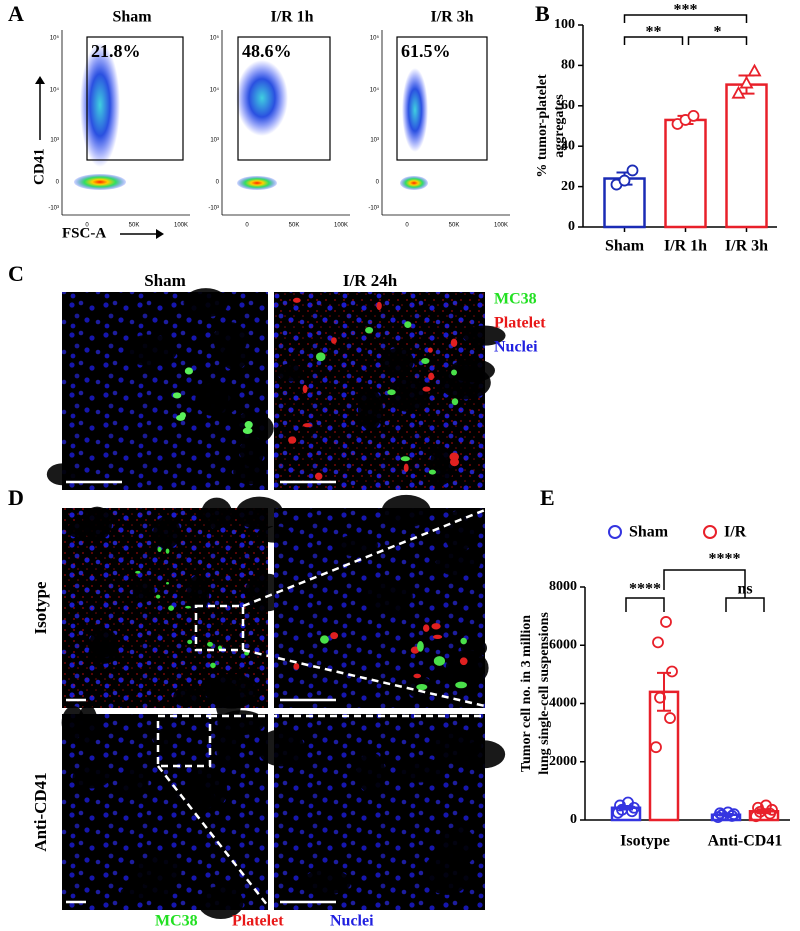 This screenshot has width=800, height=931. I want to click on bar, so click(685, 173).